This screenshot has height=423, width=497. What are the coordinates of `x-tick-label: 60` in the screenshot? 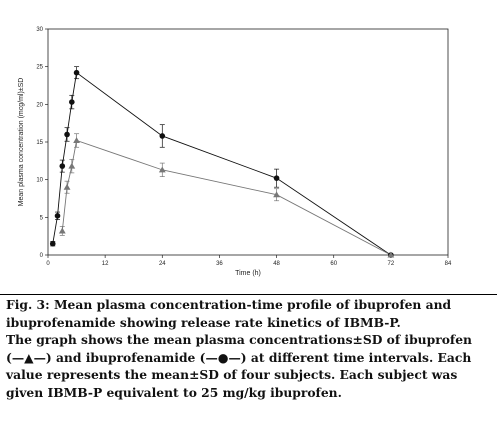 It's located at (333, 264).